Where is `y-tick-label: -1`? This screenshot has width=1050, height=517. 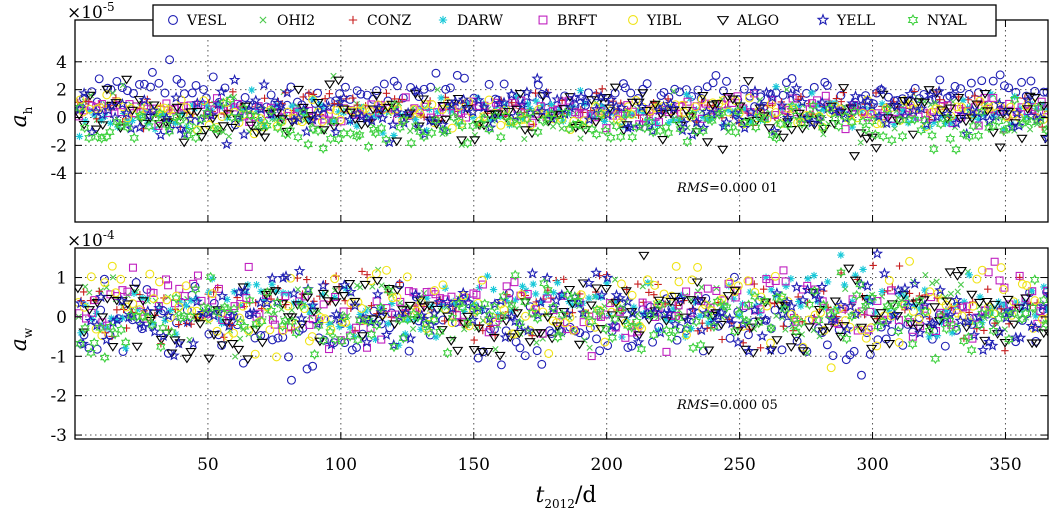
y-tick-label: -1 is located at coordinates (58, 357).